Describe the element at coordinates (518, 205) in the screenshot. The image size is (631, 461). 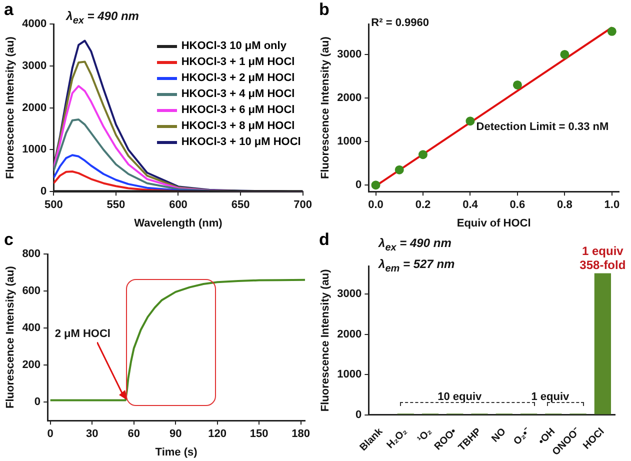
I see `x-tick-label: 0.6` at that location.